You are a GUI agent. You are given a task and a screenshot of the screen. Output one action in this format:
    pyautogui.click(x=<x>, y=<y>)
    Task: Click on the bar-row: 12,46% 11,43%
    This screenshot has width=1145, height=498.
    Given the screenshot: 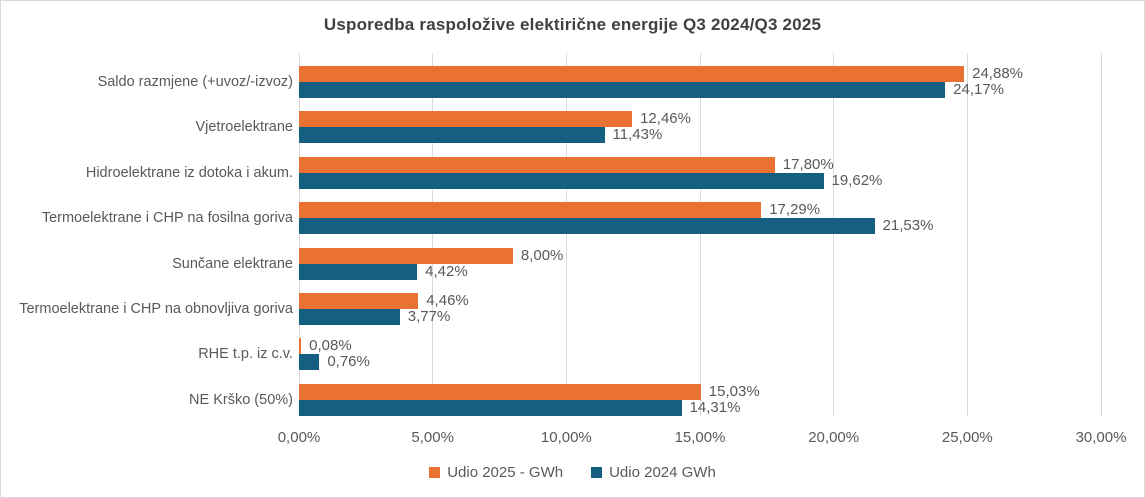 What is the action you would take?
    pyautogui.click(x=700, y=121)
    